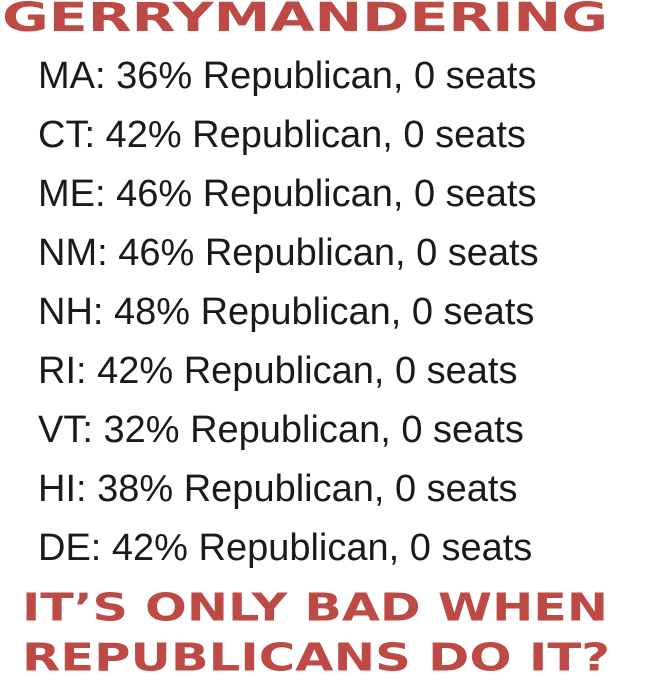 This screenshot has width=660, height=688. What do you see at coordinates (282, 135) in the screenshot?
I see `state-line: CT: 42% Republican, 0 seats` at bounding box center [282, 135].